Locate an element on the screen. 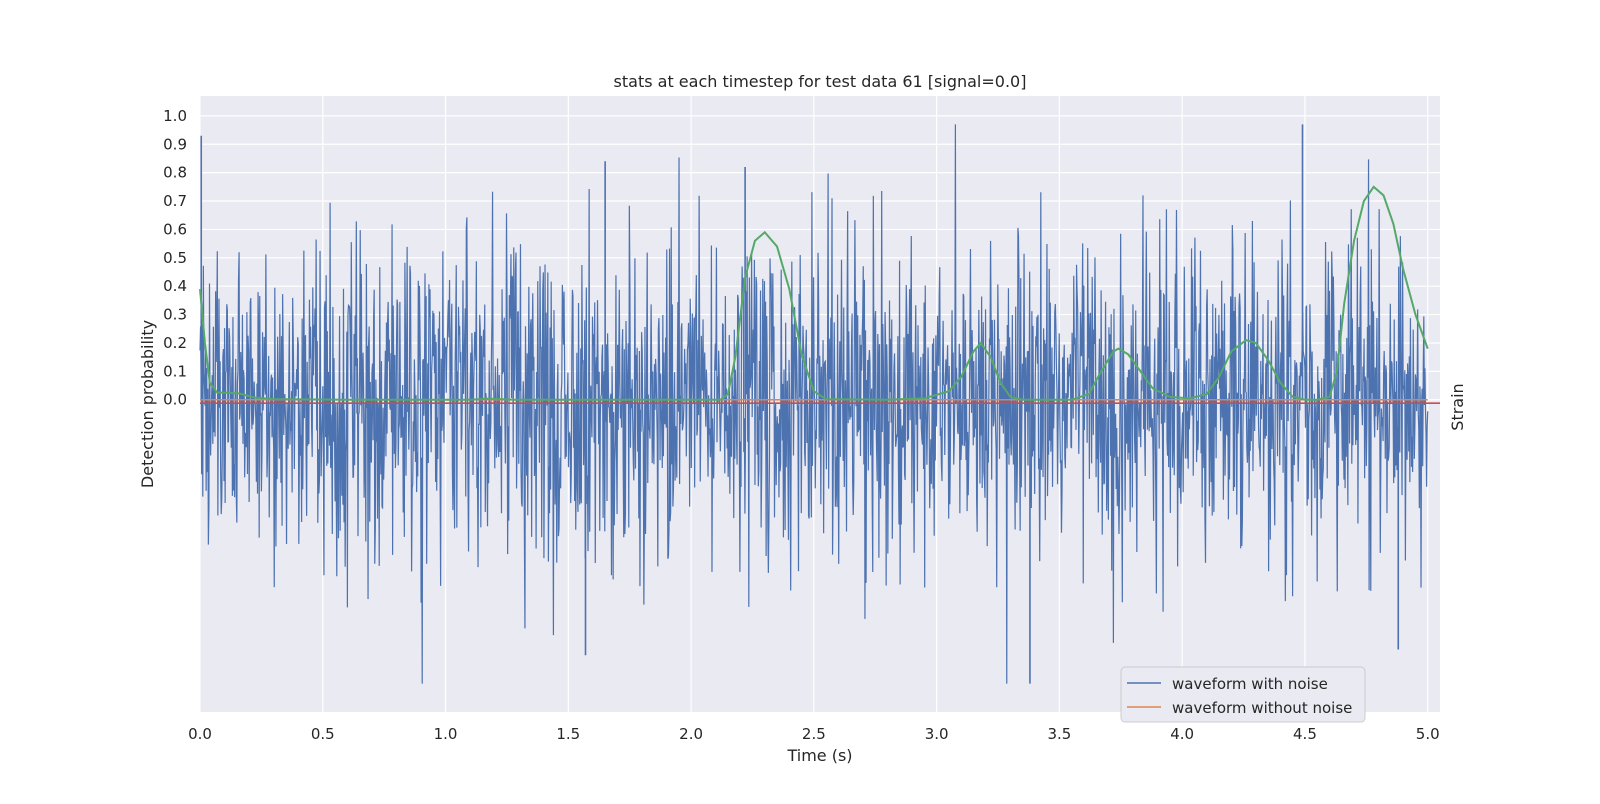  y-tick-label: 0.5 is located at coordinates (175, 258).